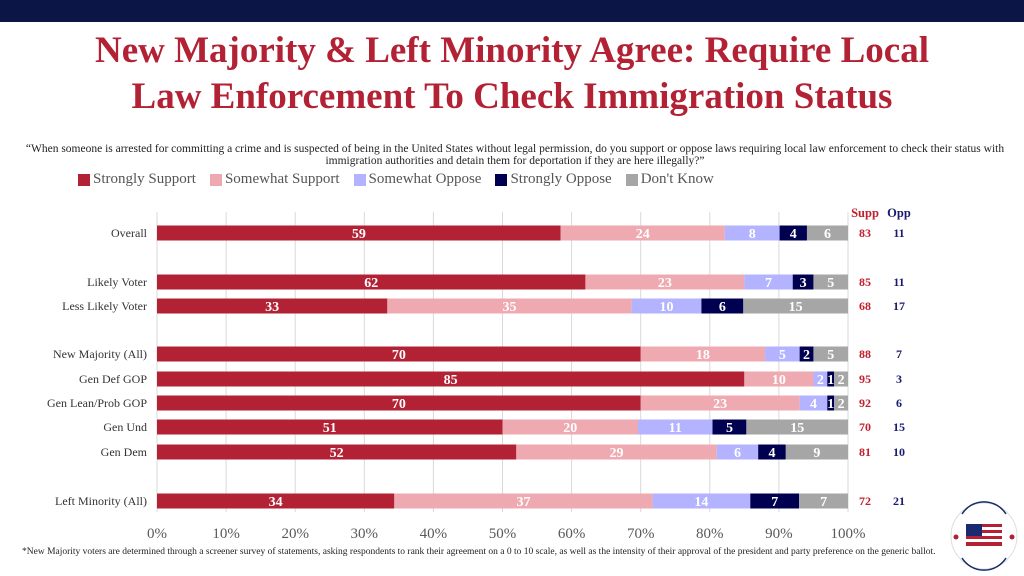  I want to click on data-label: 23, so click(665, 283).